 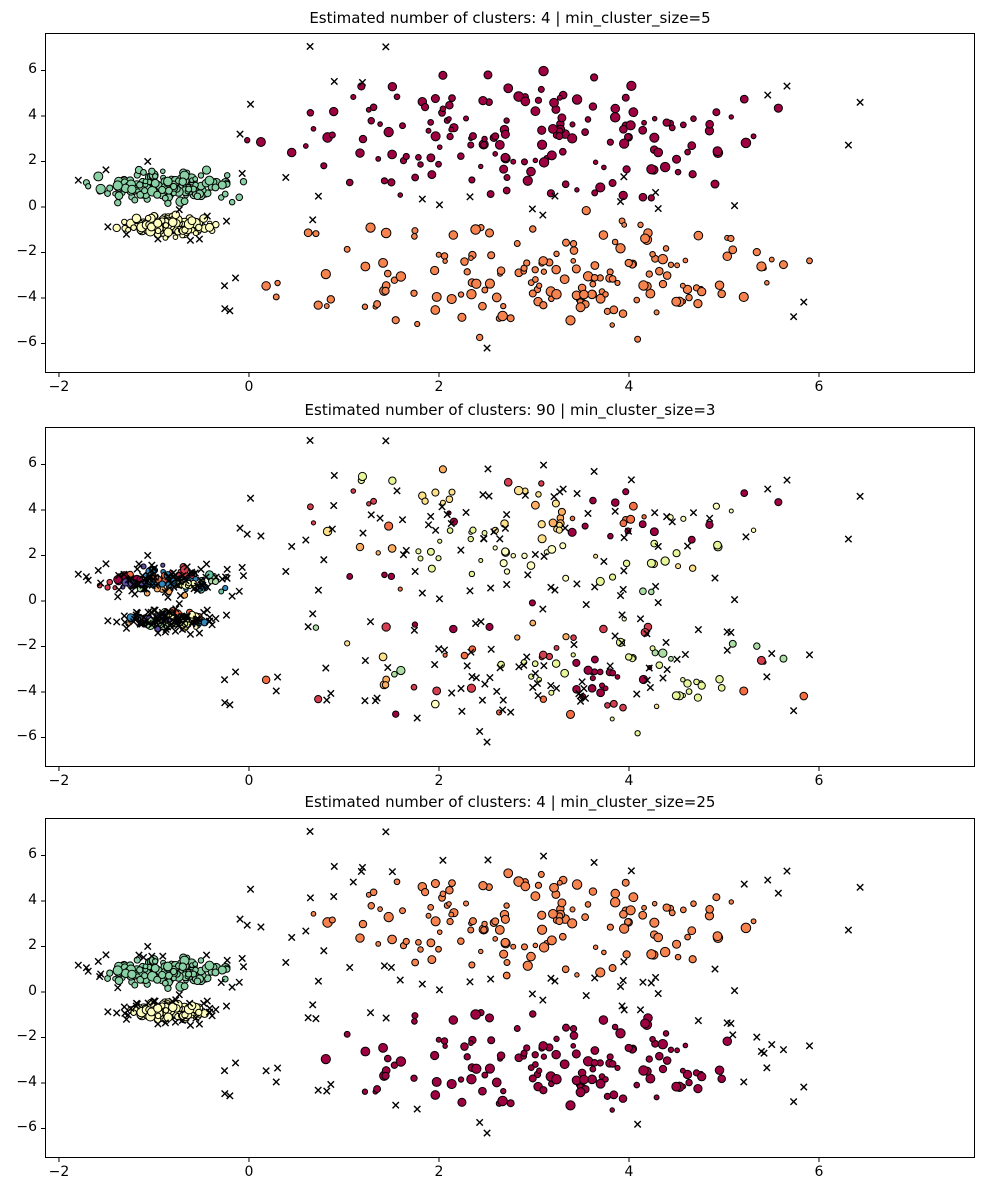 I want to click on x-tick-label: 6, so click(x=819, y=387).